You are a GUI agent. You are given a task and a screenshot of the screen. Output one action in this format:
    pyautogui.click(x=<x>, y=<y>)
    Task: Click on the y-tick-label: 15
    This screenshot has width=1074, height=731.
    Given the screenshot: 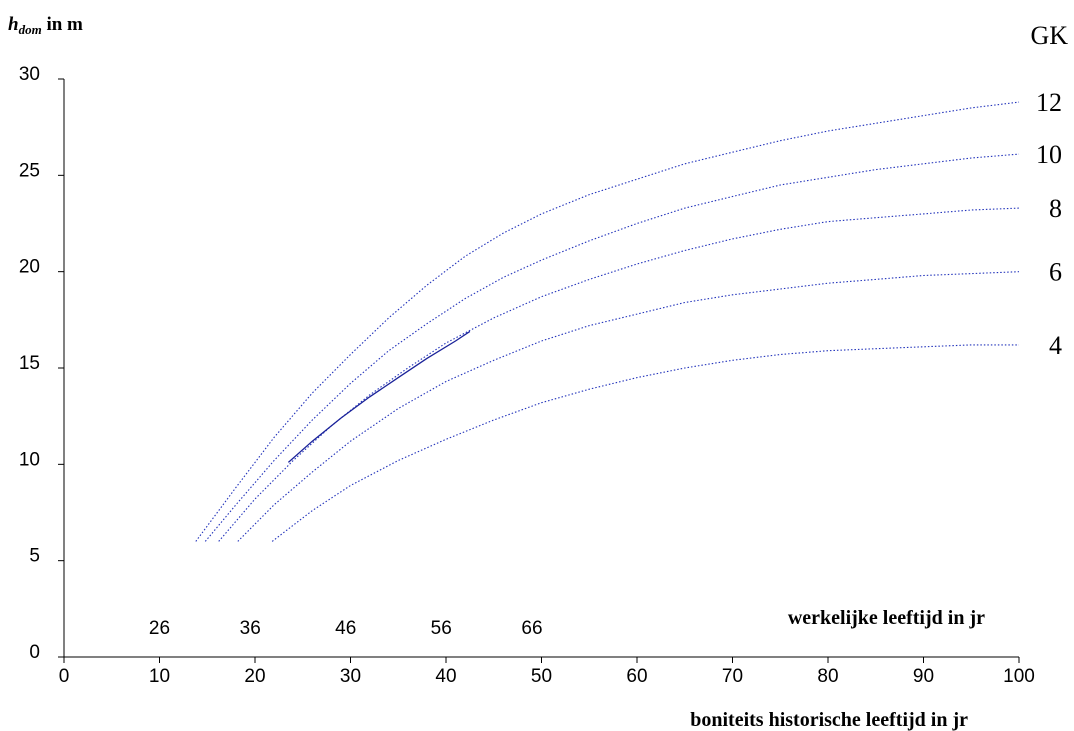 What is the action you would take?
    pyautogui.click(x=29, y=363)
    